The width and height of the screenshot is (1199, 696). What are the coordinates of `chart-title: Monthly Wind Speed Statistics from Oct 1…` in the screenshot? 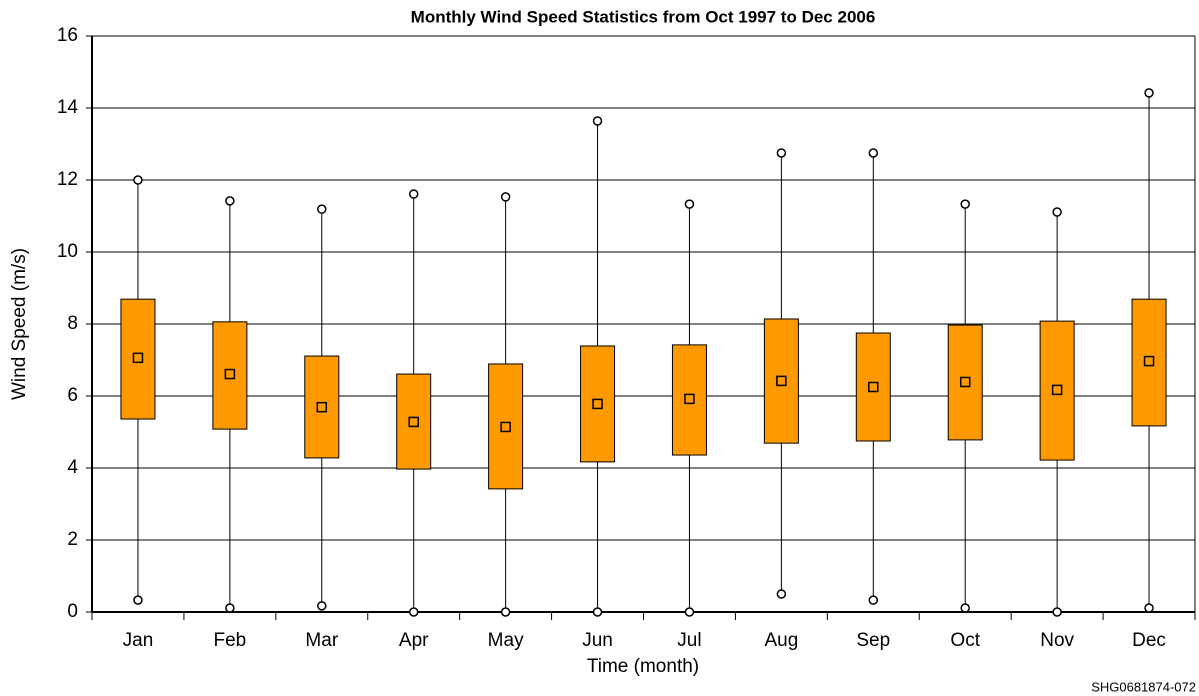 It's located at (643, 16).